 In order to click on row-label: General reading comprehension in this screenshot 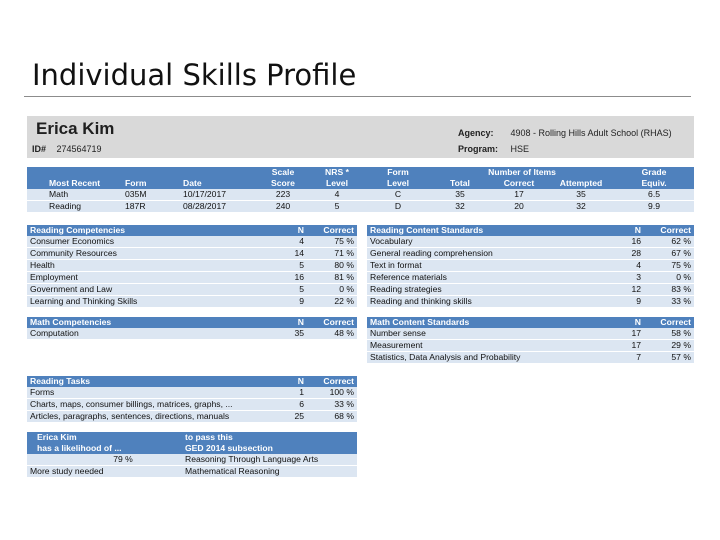, I will do `click(490, 253)`.